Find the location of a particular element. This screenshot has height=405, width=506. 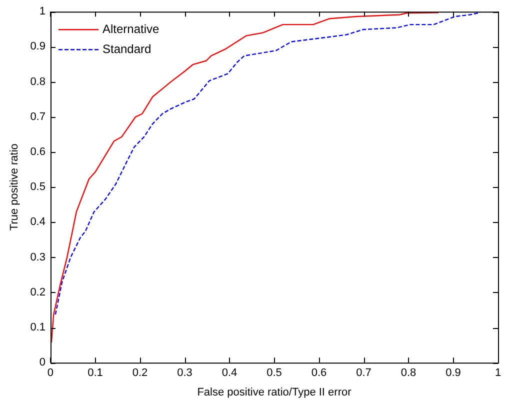

y-tick-label: 0 is located at coordinates (42, 362).